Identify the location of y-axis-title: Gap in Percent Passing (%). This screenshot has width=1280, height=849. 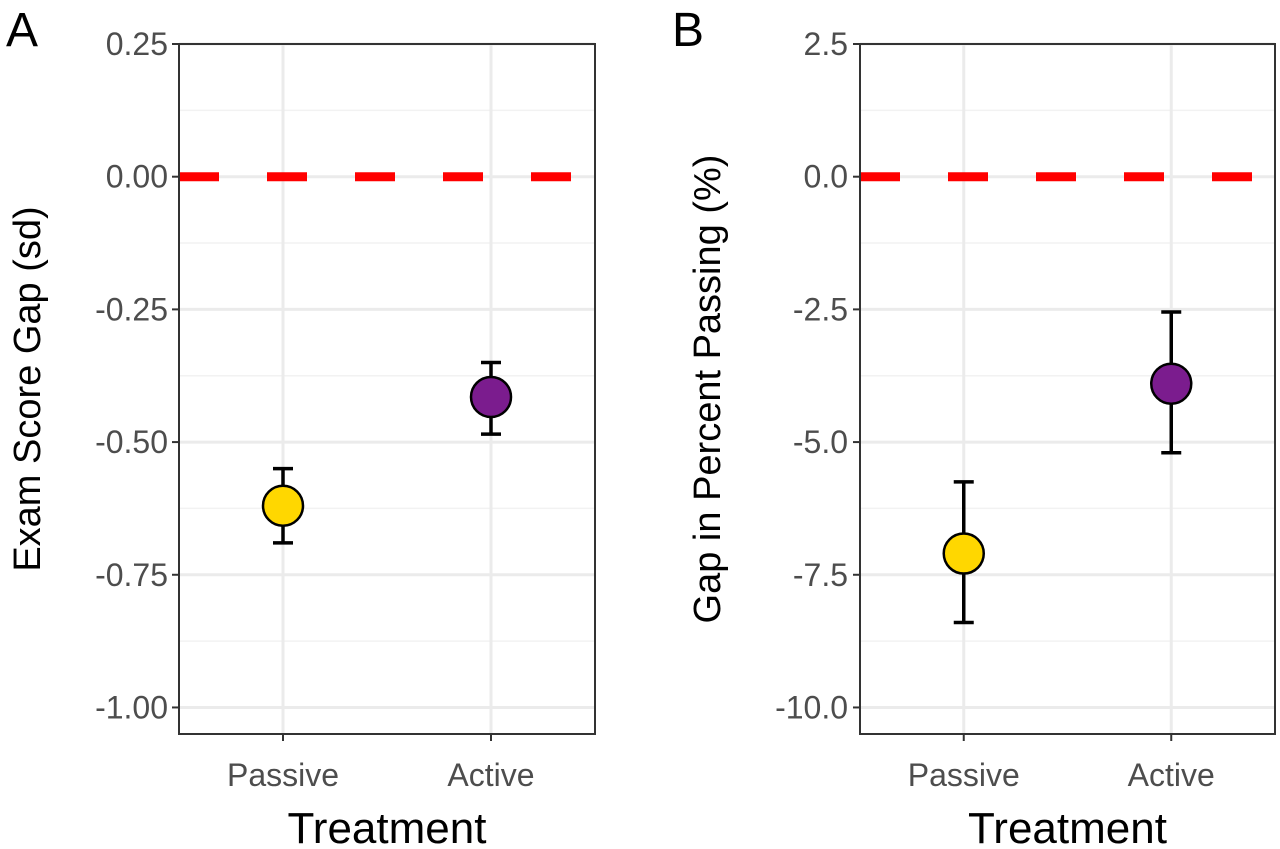
(708, 389).